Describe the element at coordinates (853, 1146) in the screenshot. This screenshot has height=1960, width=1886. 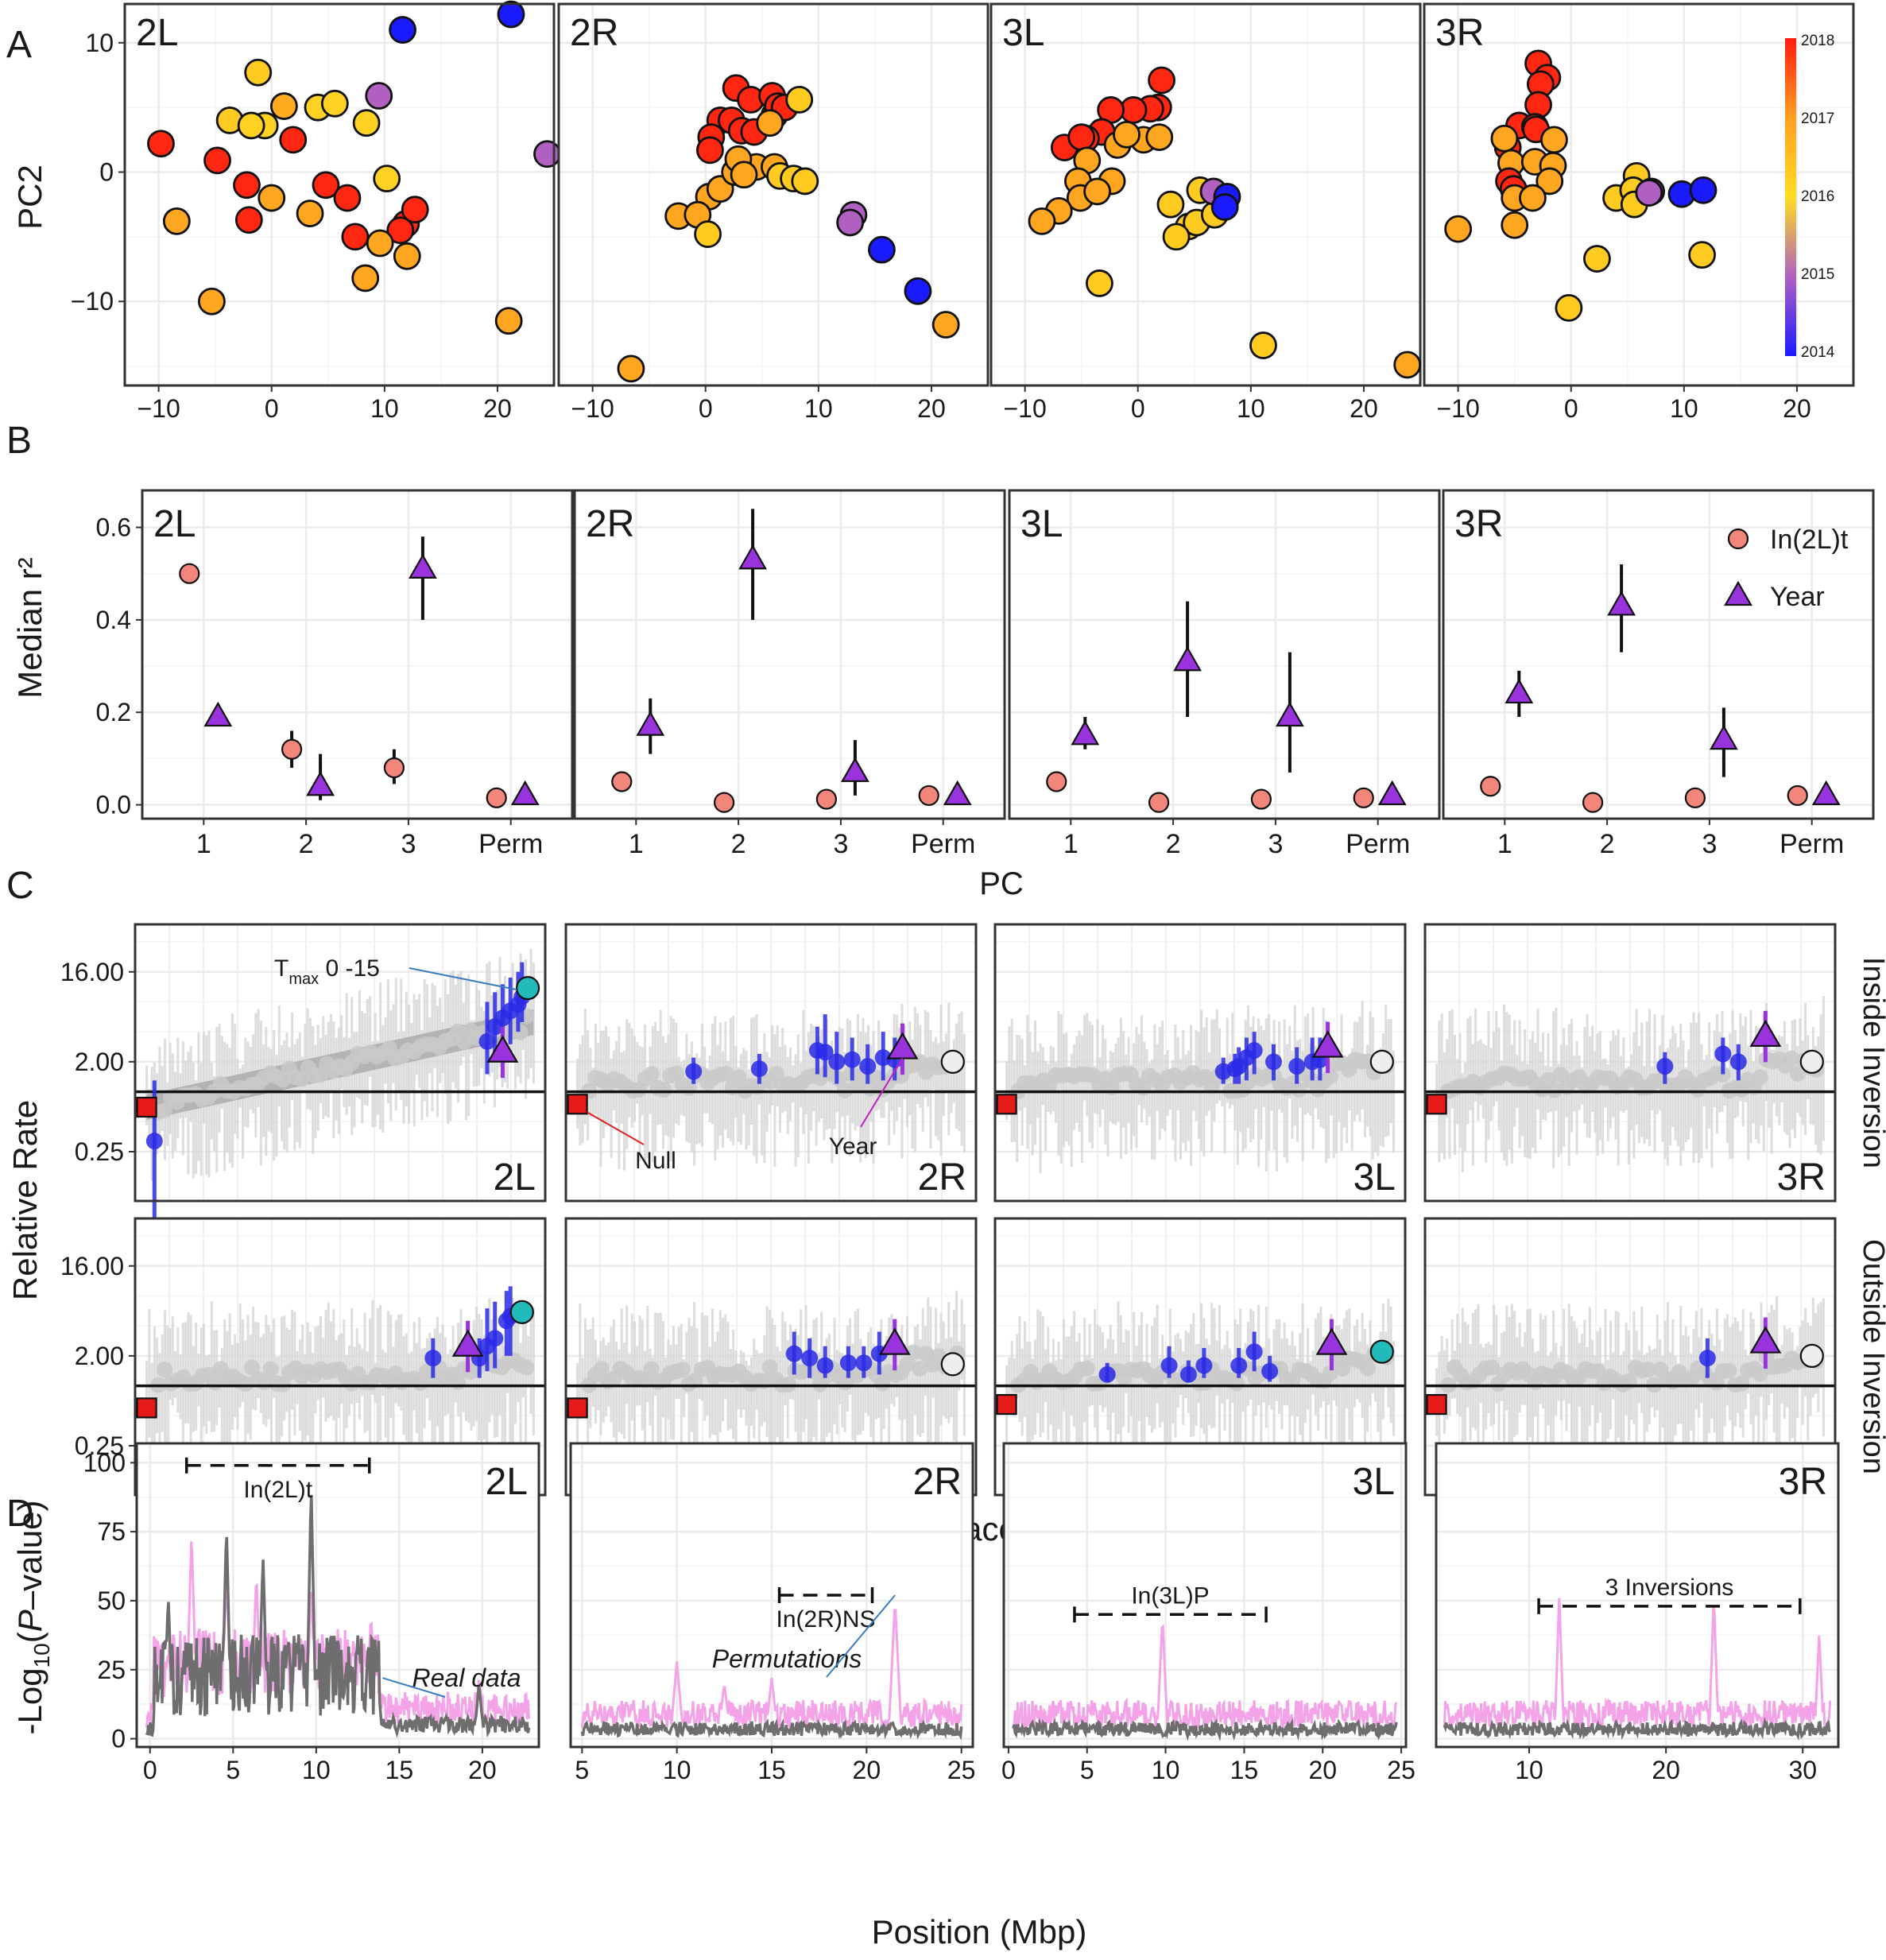
I see `c-year-label: Year` at that location.